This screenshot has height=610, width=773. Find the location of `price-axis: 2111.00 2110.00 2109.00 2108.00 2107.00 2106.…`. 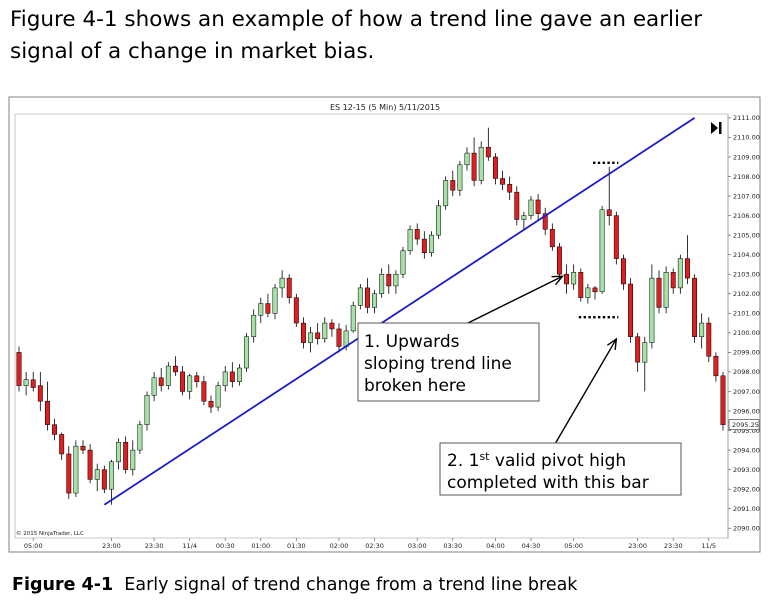

price-axis: 2111.00 2110.00 2109.00 2108.00 2107.00 2106.… is located at coordinates (744, 323).